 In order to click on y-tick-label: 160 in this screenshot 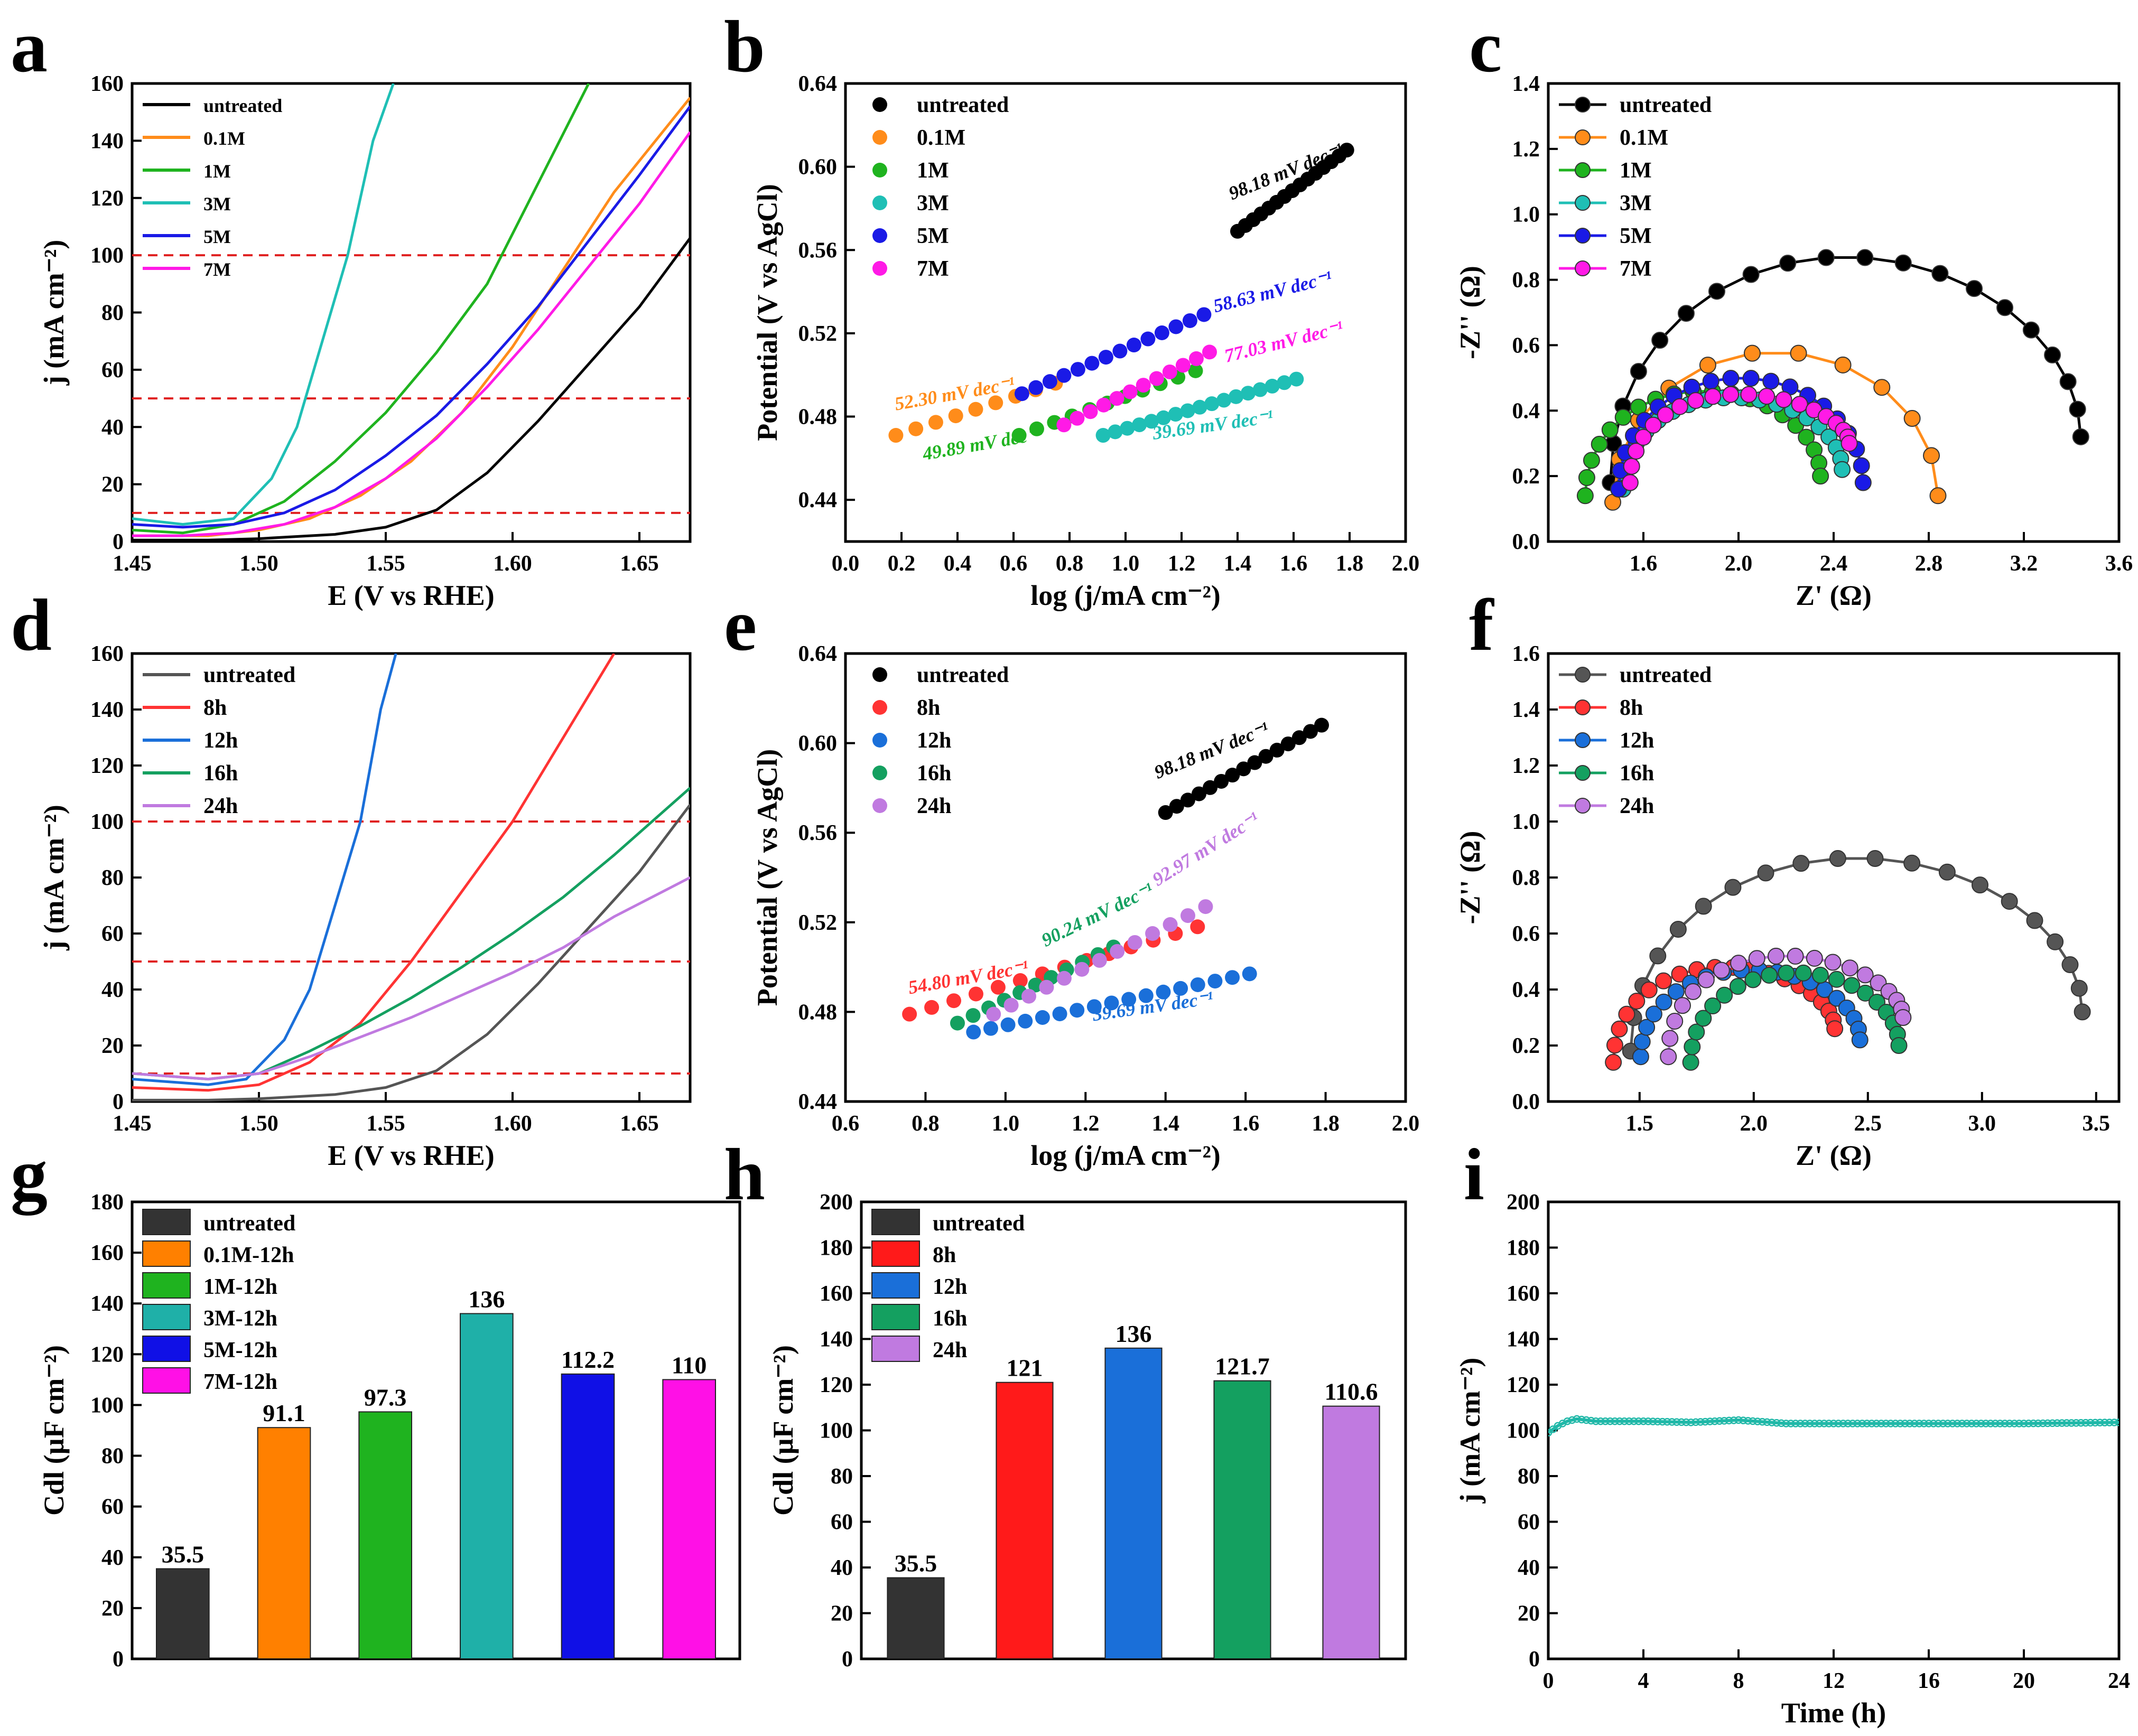, I will do `click(107, 1253)`.